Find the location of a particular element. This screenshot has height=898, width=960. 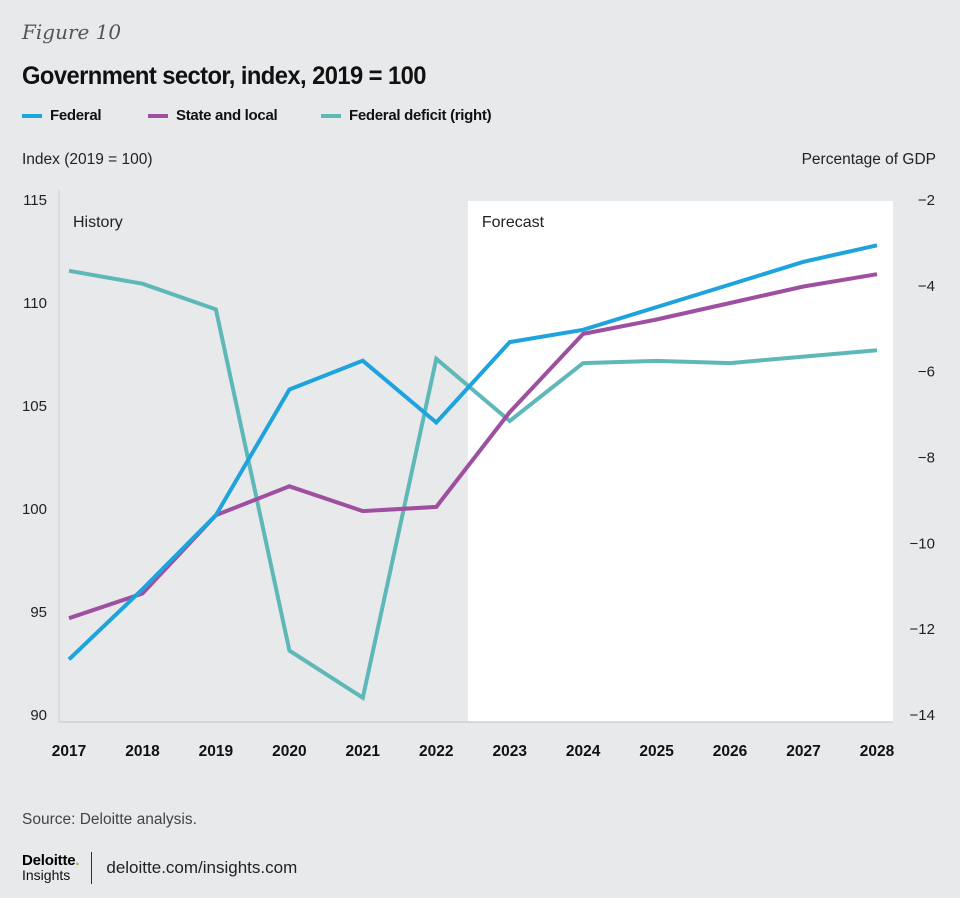

footer-divider is located at coordinates (92, 868).